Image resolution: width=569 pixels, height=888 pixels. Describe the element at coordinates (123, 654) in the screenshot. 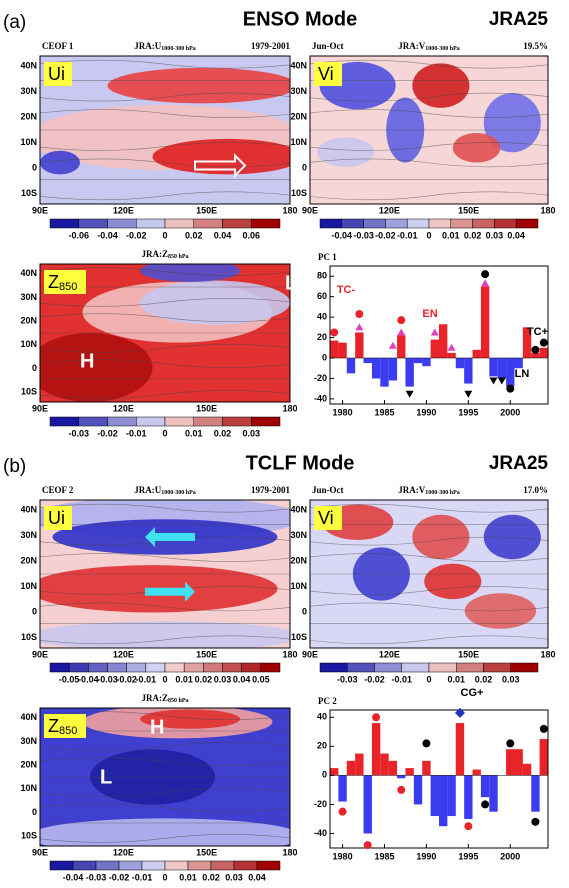

I see `lon-label: 120E` at that location.